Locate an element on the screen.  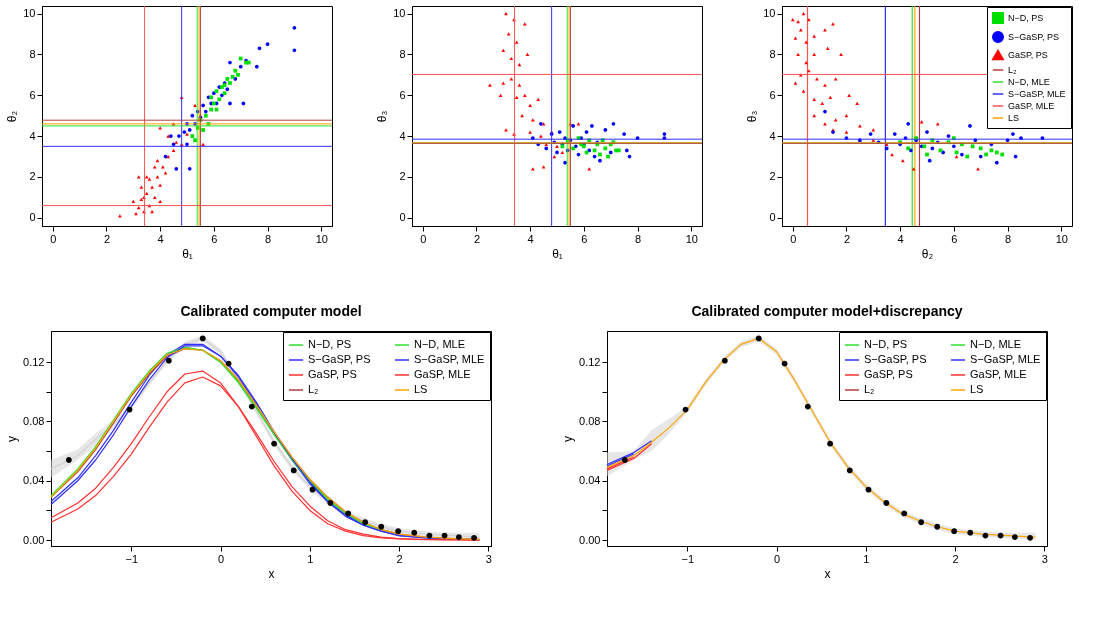
y-axis-title: θ₂ is located at coordinates (12, 116).